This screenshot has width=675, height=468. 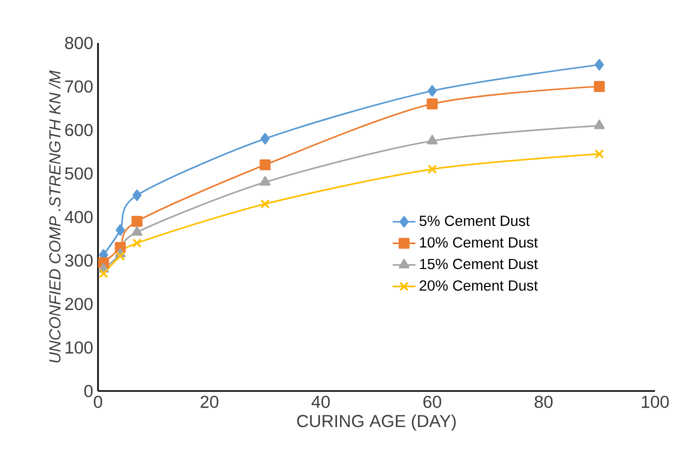 I want to click on legend-label: 15% Cement Dust, so click(x=479, y=264).